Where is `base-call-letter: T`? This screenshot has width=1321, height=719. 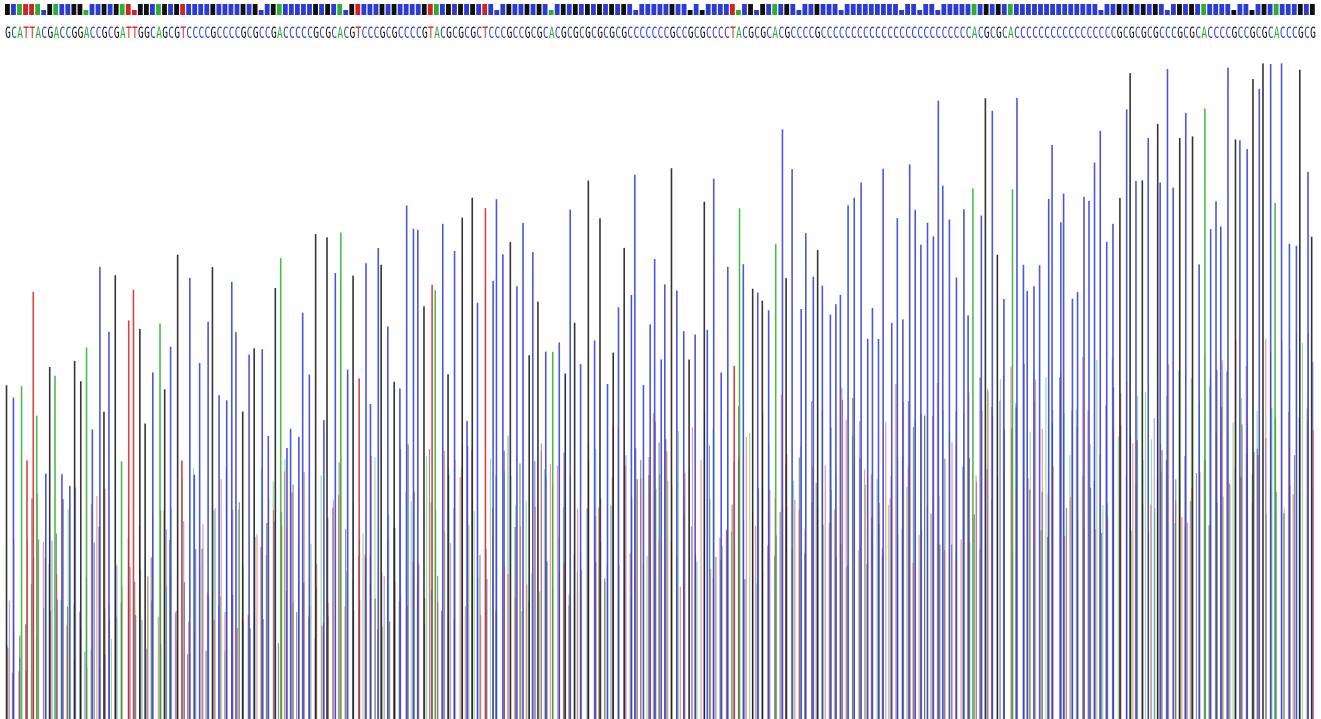 base-call-letter: T is located at coordinates (359, 32).